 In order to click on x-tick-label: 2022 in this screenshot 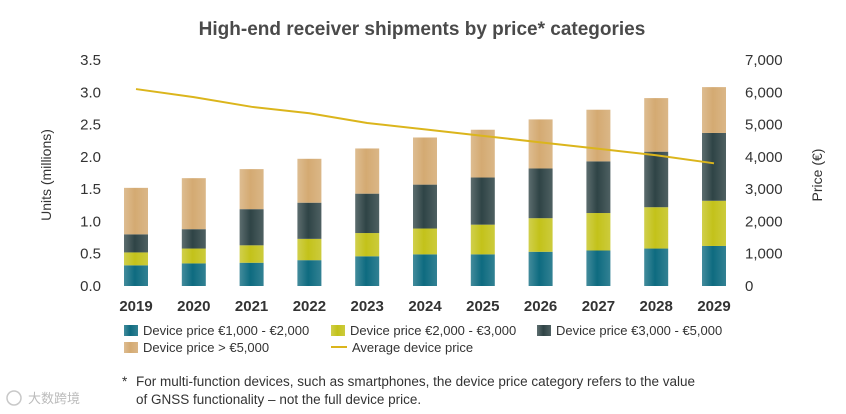, I will do `click(309, 306)`.